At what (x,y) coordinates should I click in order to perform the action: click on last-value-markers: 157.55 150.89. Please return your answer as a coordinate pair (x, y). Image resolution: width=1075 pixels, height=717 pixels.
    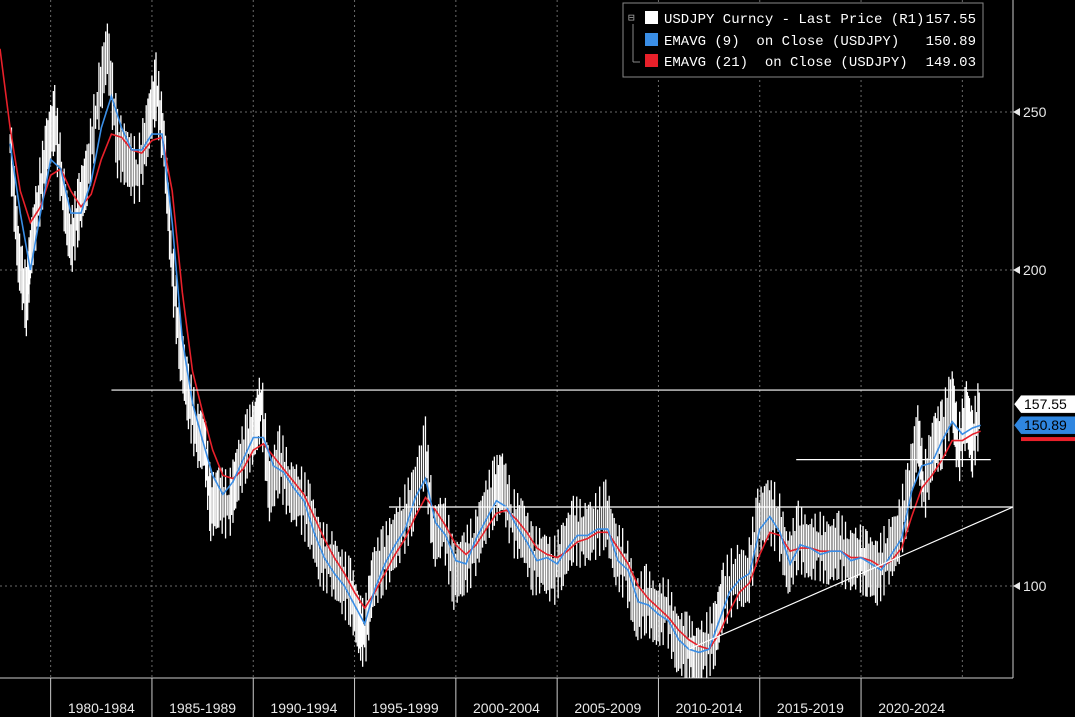
    Looking at the image, I should click on (1044, 418).